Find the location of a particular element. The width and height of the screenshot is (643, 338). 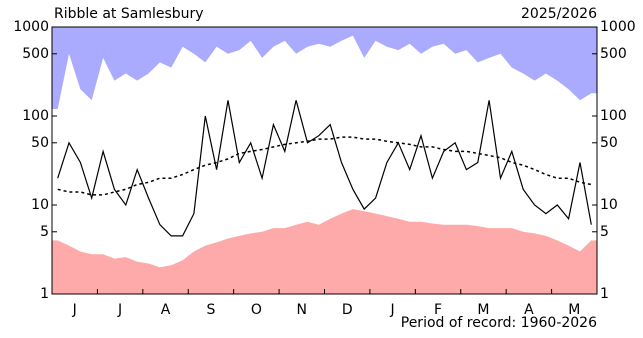

y2-tick-label: 10 is located at coordinates (609, 205).